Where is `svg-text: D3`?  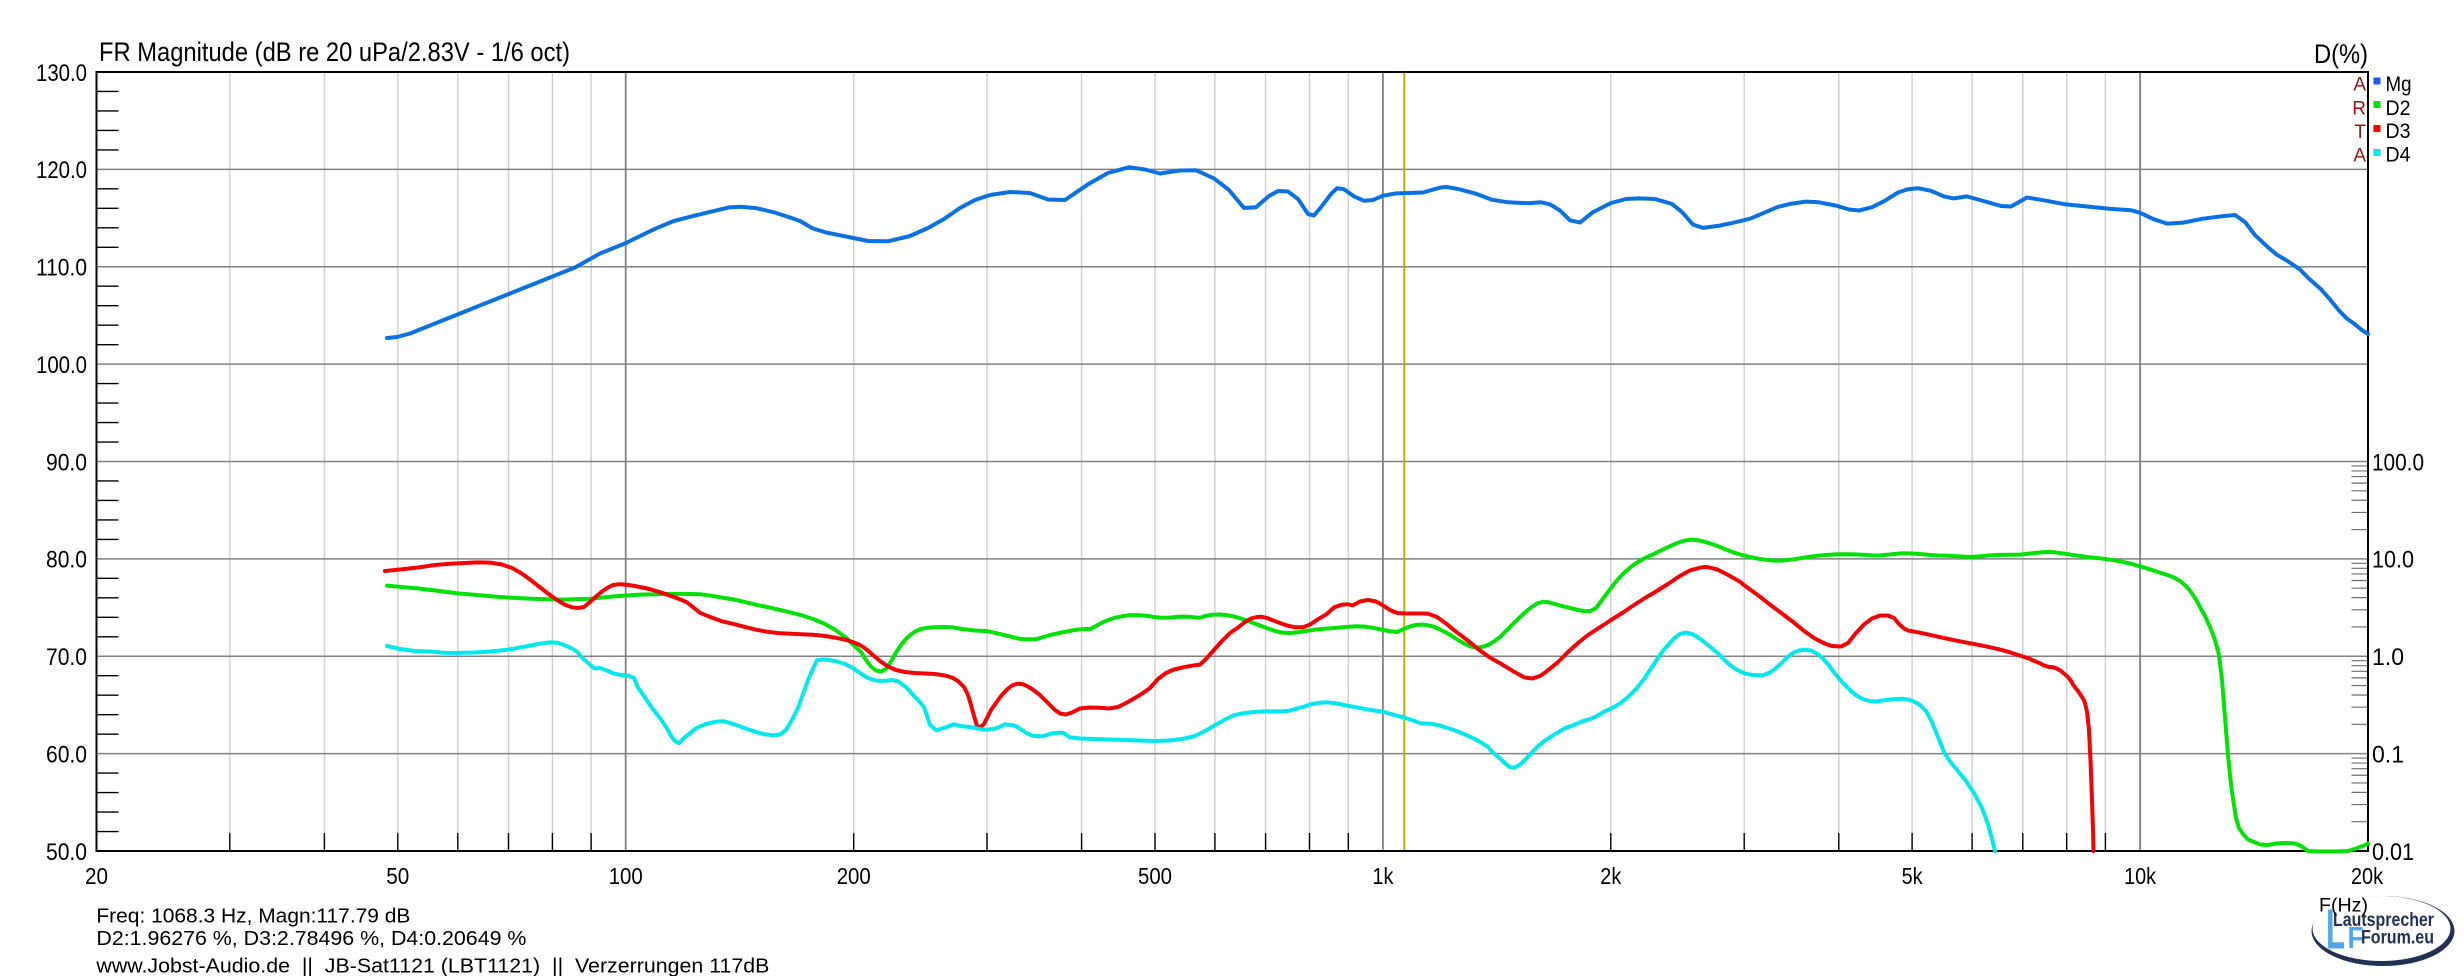
svg-text: D3 is located at coordinates (2398, 131).